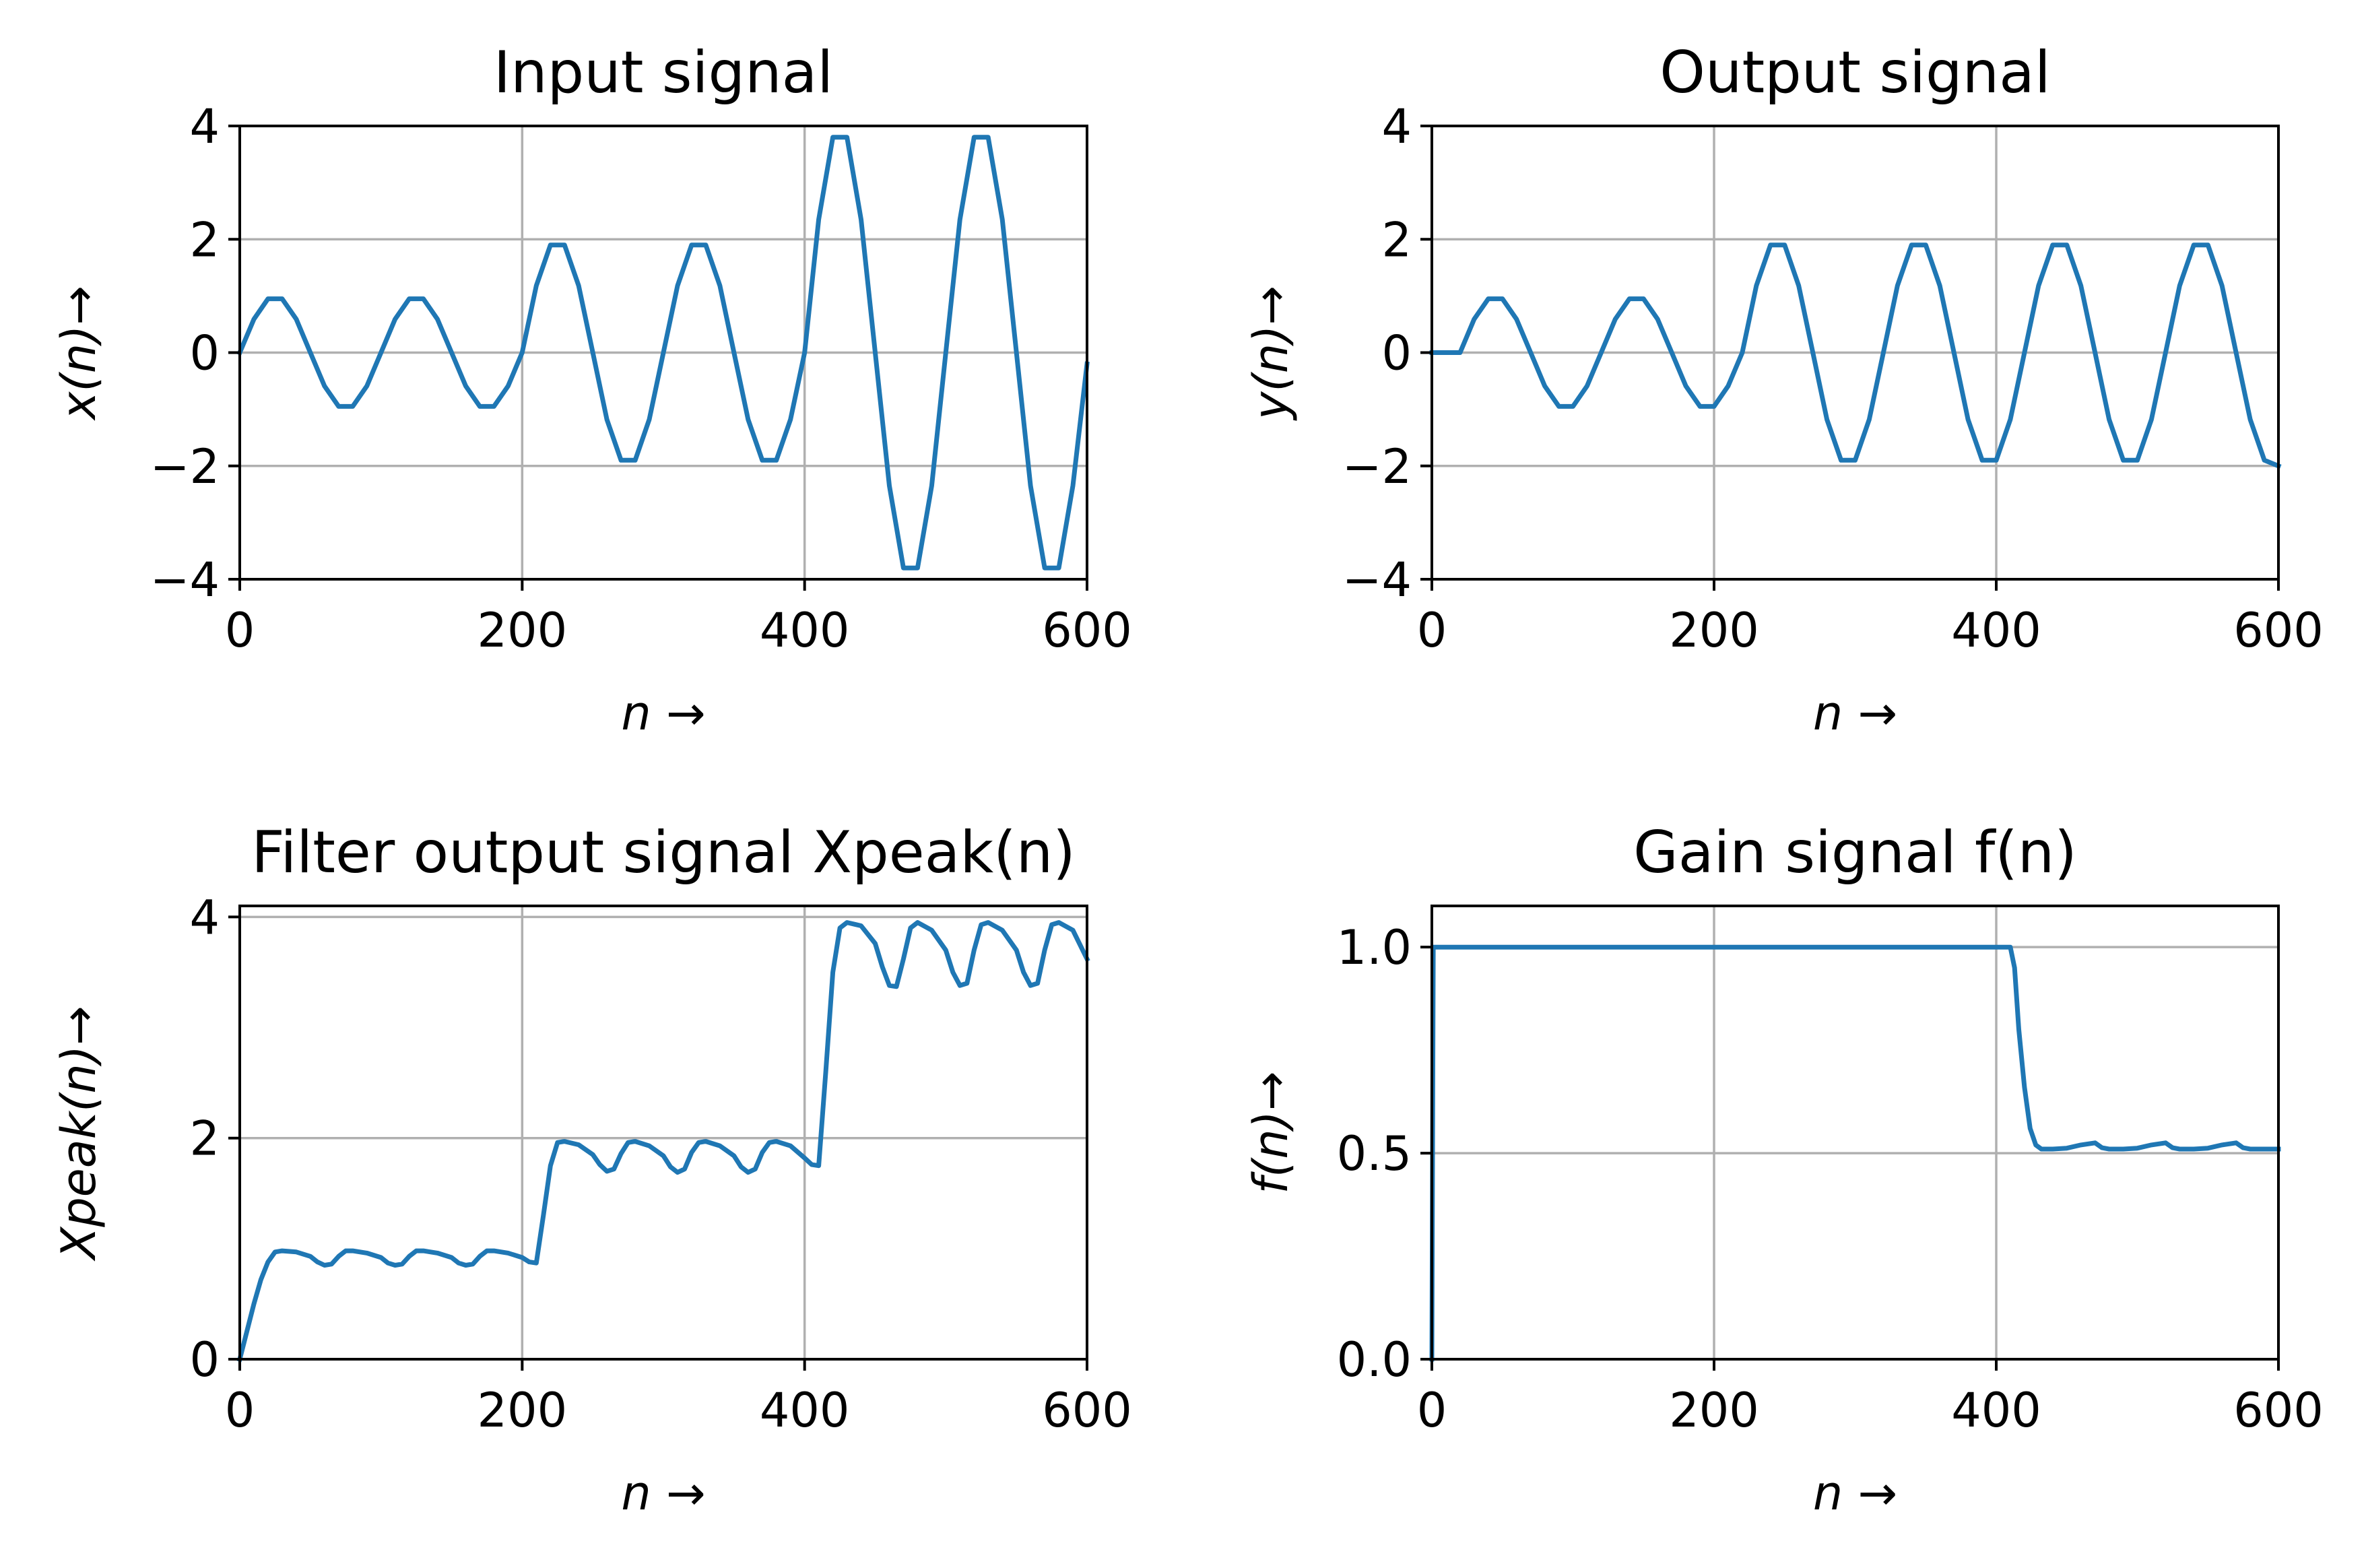 The height and width of the screenshot is (1568, 2366). Describe the element at coordinates (78, 1134) in the screenshot. I see `y-axis-label: Xpeak(n)→` at that location.